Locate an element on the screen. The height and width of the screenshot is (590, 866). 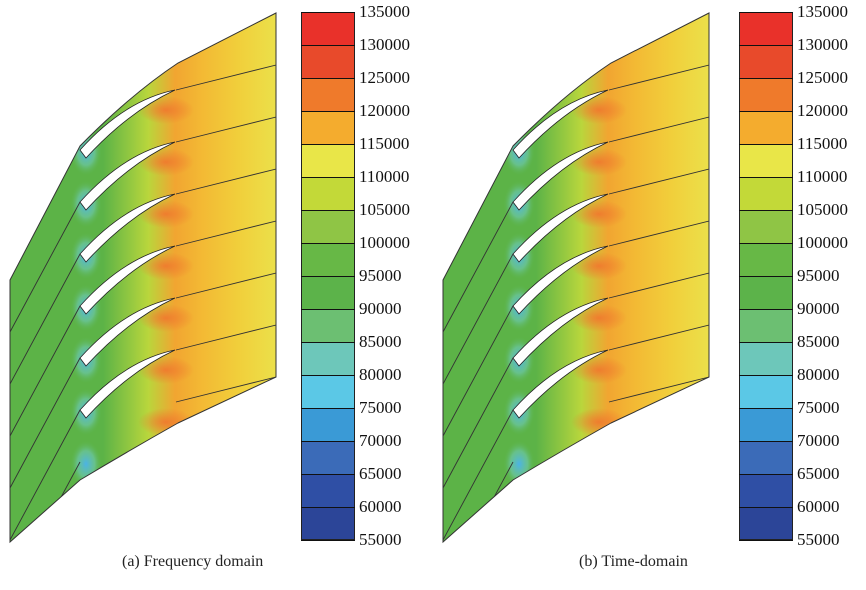
caption-frequency-domain: (a) Frequency domain is located at coordinates (193, 561).